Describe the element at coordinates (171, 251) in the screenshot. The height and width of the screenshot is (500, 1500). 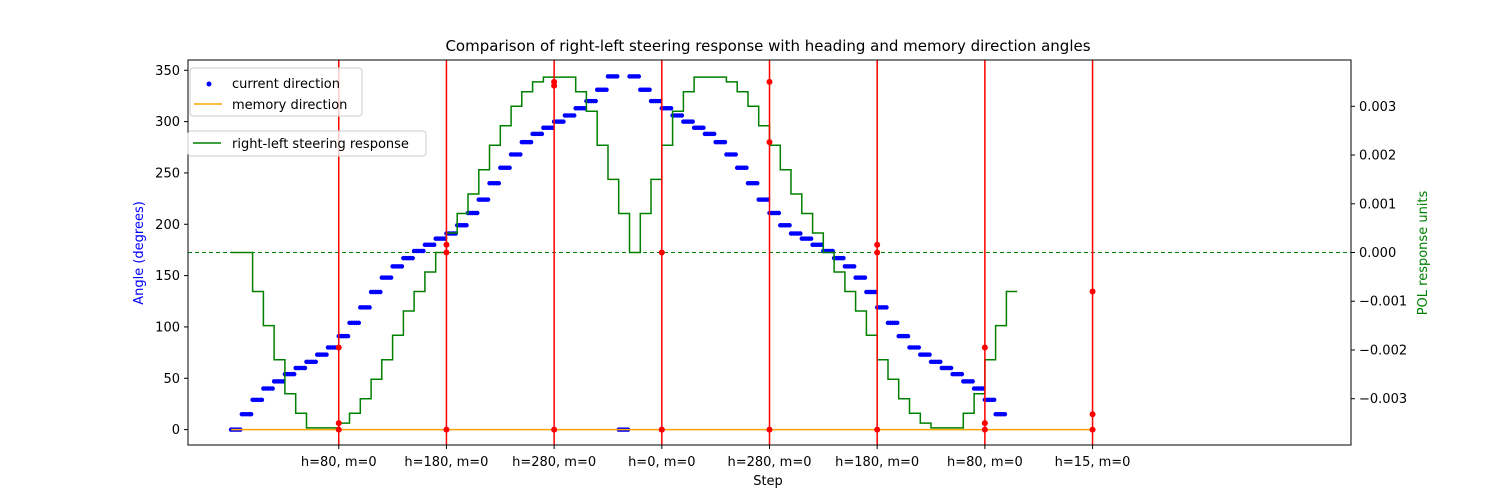
I see `y-axis-left: 0 50 100 150 200 250 300 350` at that location.